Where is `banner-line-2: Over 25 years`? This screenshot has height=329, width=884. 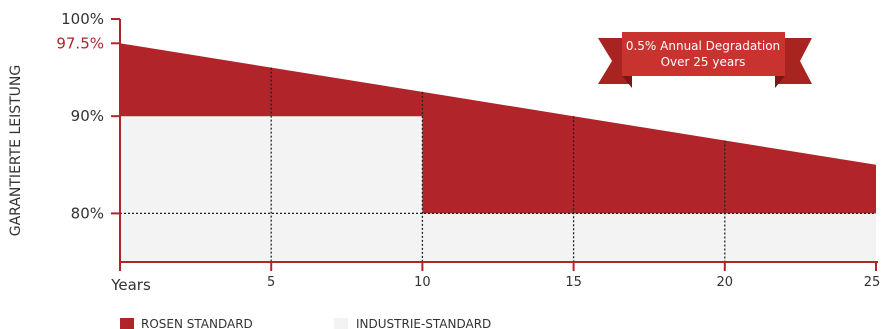
banner-line-2: Over 25 years is located at coordinates (703, 62).